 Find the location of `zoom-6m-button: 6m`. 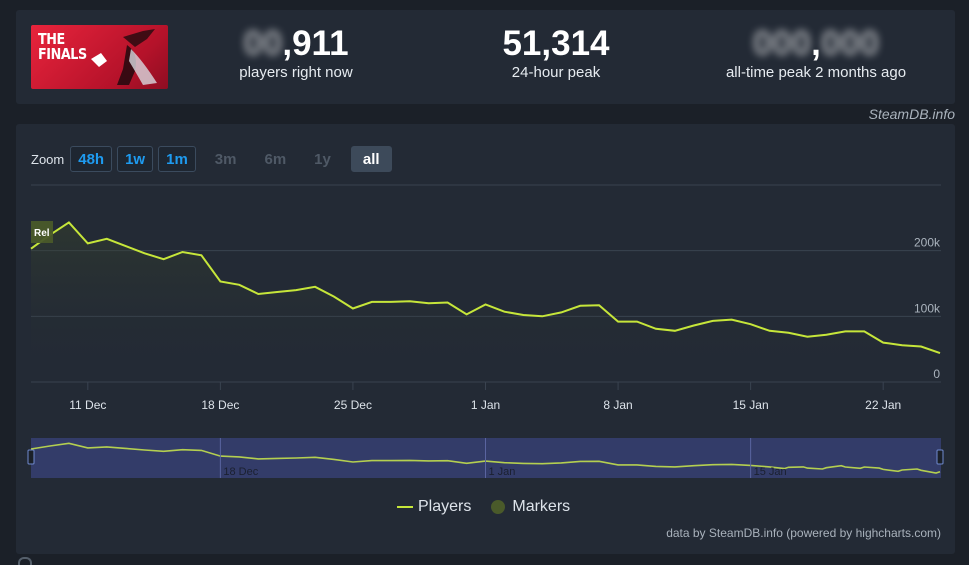

zoom-6m-button: 6m is located at coordinates (275, 159).